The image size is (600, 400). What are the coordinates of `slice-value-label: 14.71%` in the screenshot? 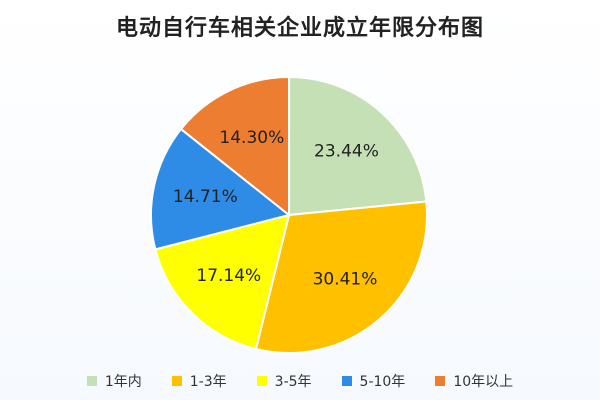 It's located at (205, 197).